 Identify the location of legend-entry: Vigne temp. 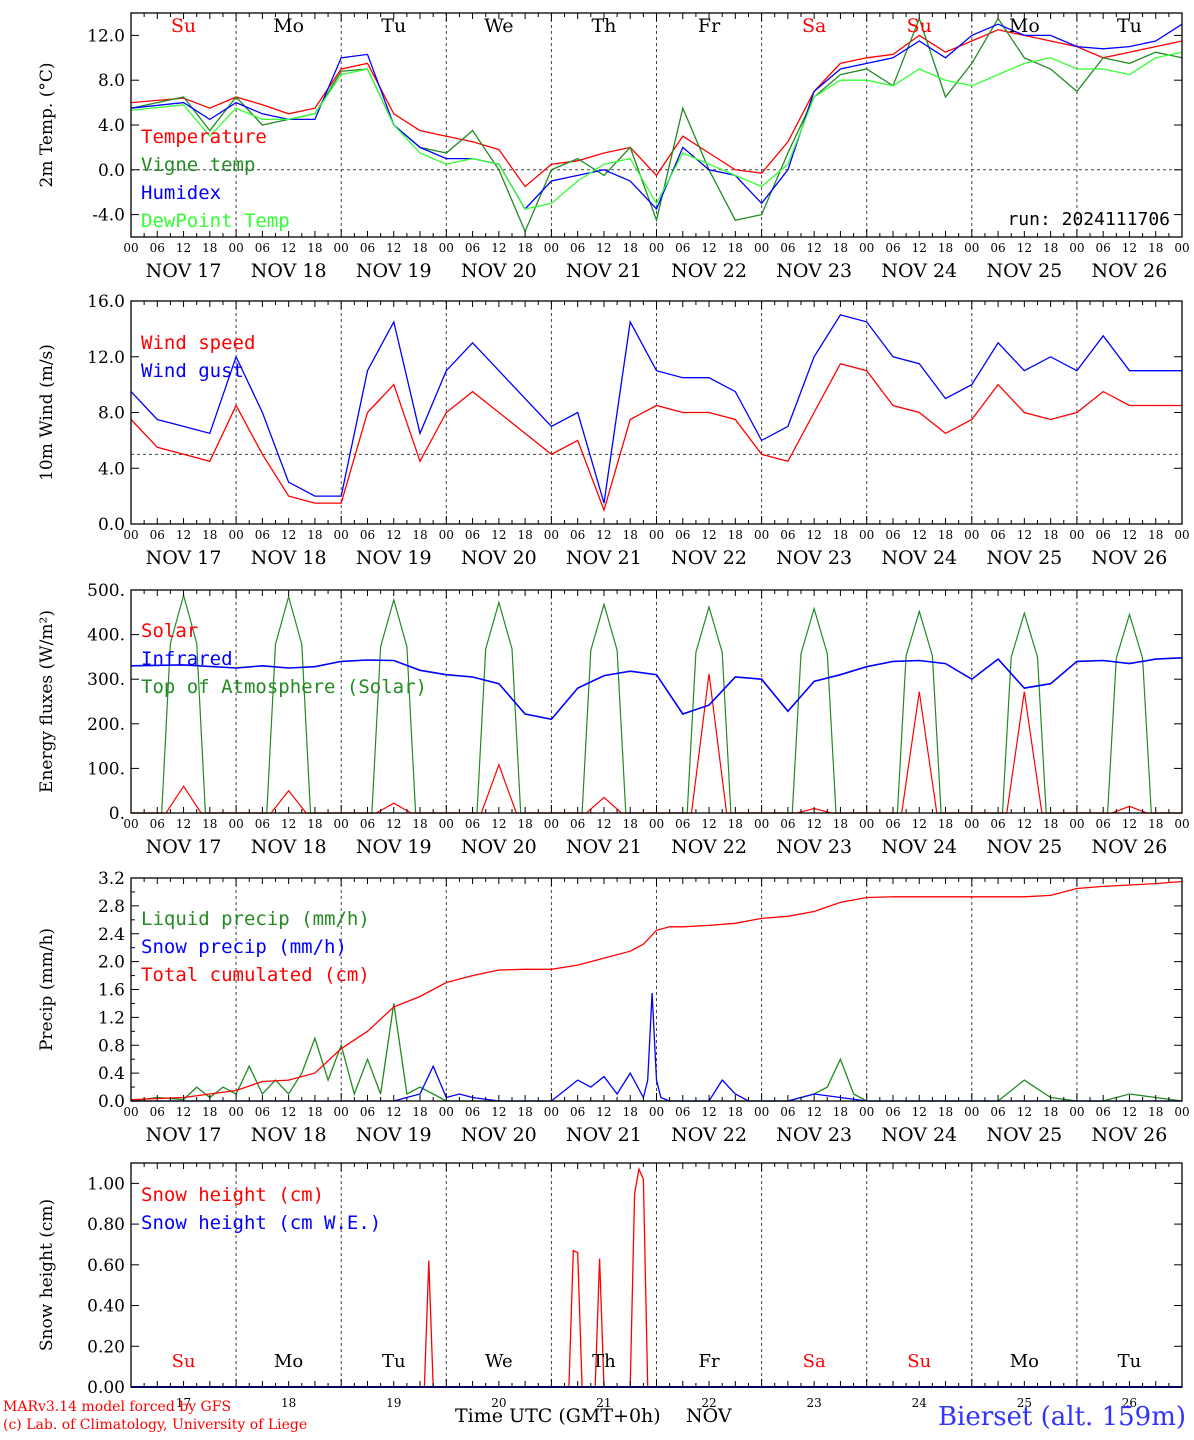
(198, 165).